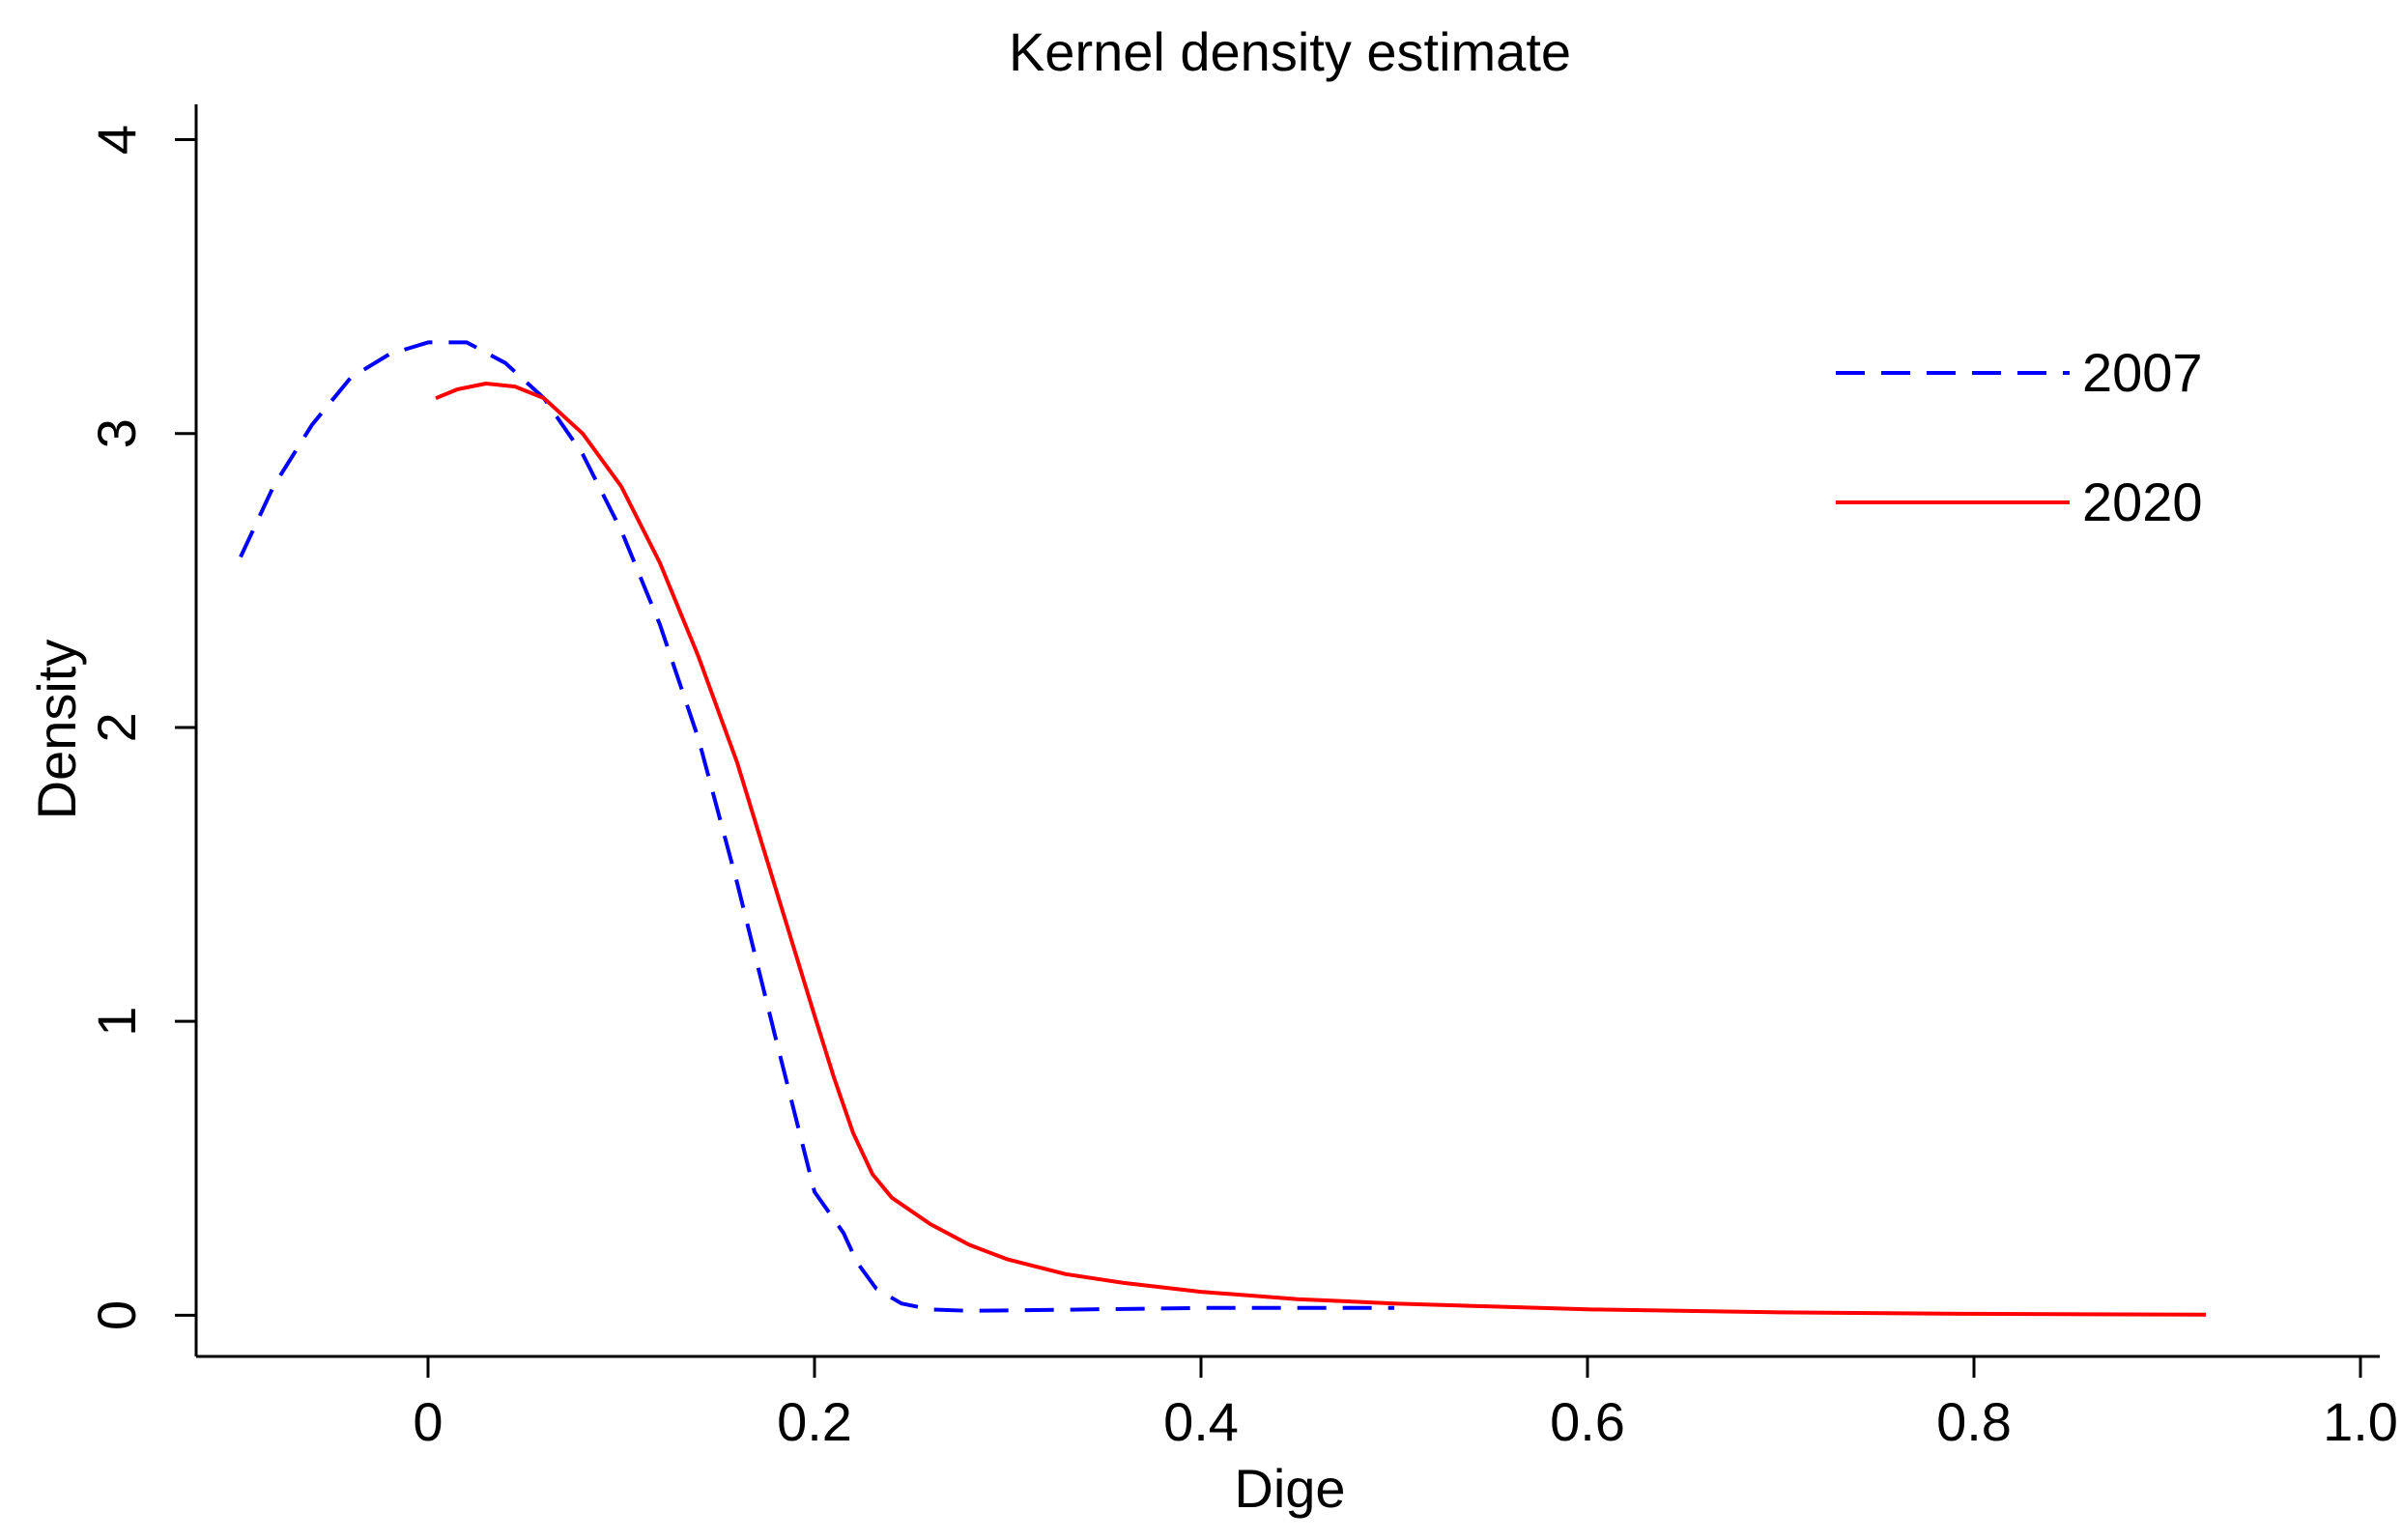 This screenshot has width=2402, height=1540. I want to click on x-tick-label: 0.4, so click(1201, 1421).